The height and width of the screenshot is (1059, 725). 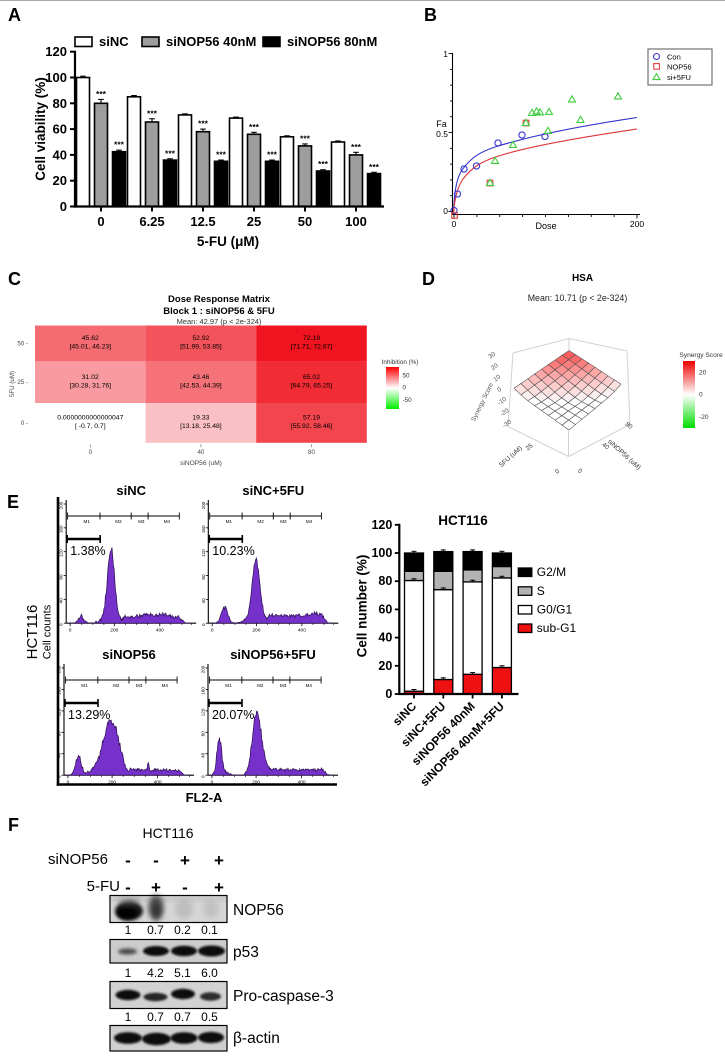 What do you see at coordinates (400, 362) in the screenshot?
I see `svg-text: Inhibition (%)` at bounding box center [400, 362].